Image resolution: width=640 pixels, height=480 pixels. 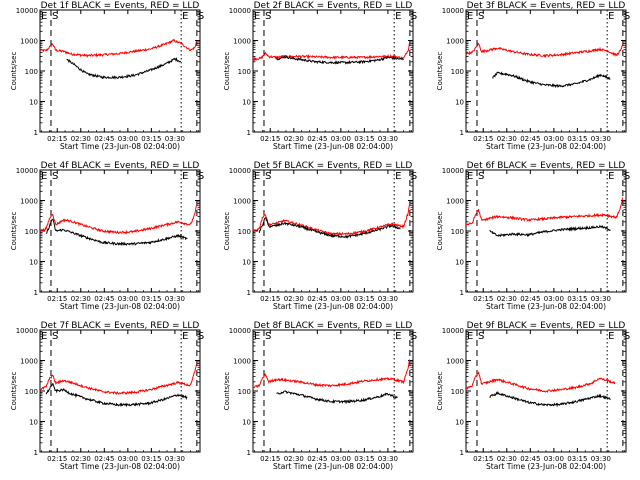 I want to click on chart-title: Det 8f BLACK = Events, RED = LLD, so click(x=333, y=326).